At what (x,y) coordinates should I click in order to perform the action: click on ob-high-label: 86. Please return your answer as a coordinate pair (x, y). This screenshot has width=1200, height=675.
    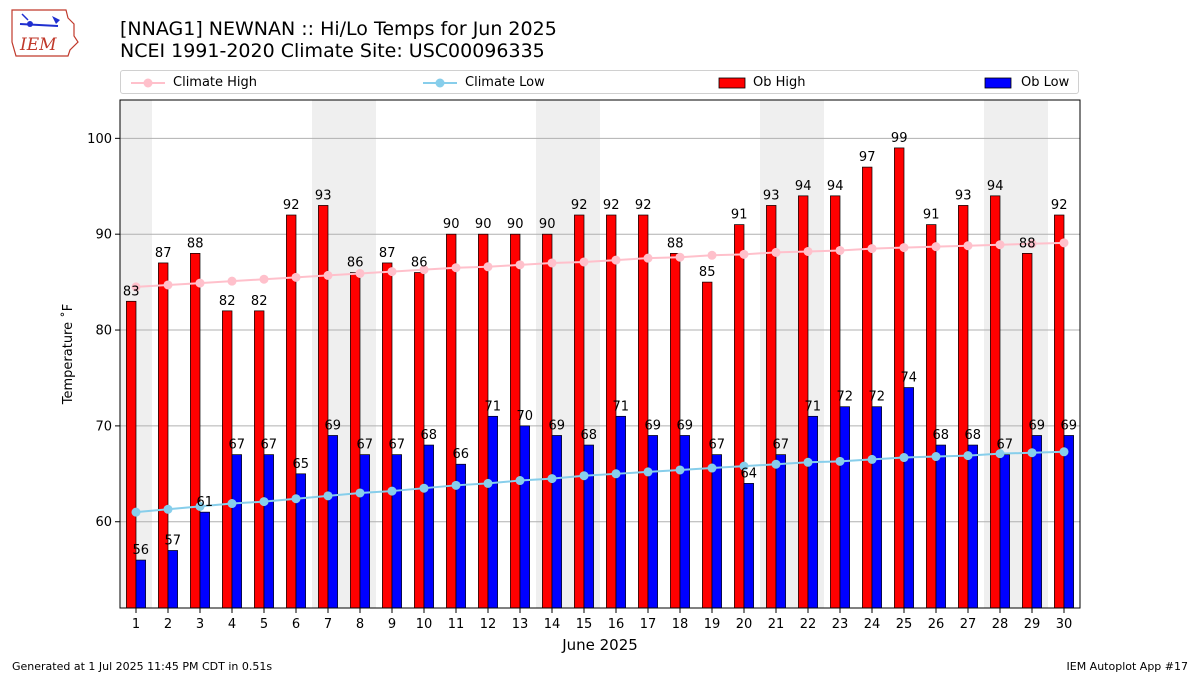
    Looking at the image, I should click on (355, 263).